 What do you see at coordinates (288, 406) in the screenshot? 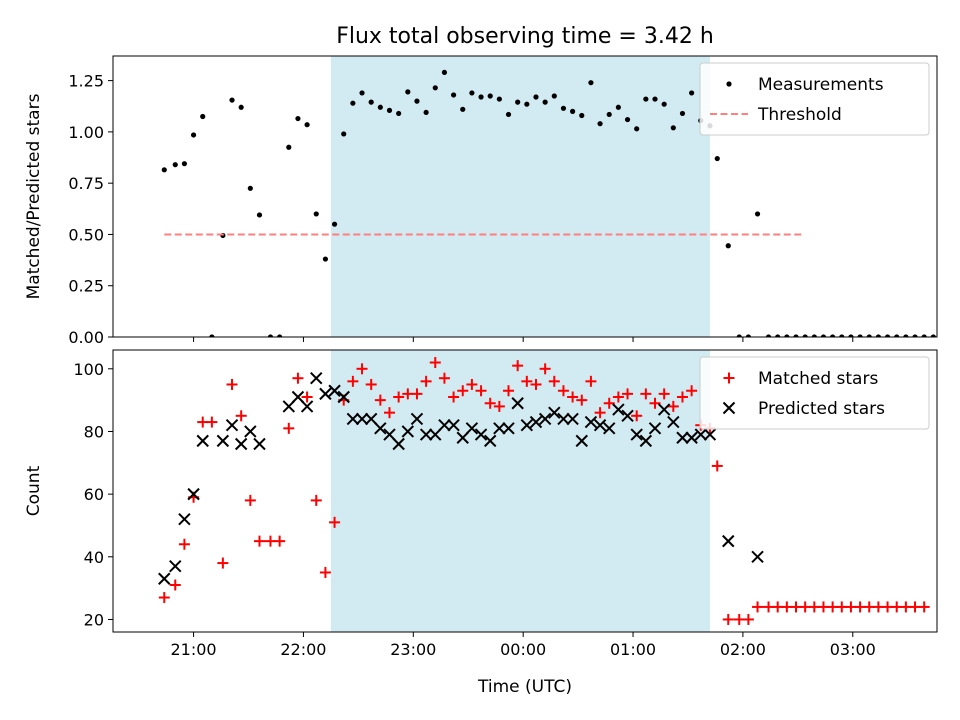
I see `predicted-stars-point-10-b` at bounding box center [288, 406].